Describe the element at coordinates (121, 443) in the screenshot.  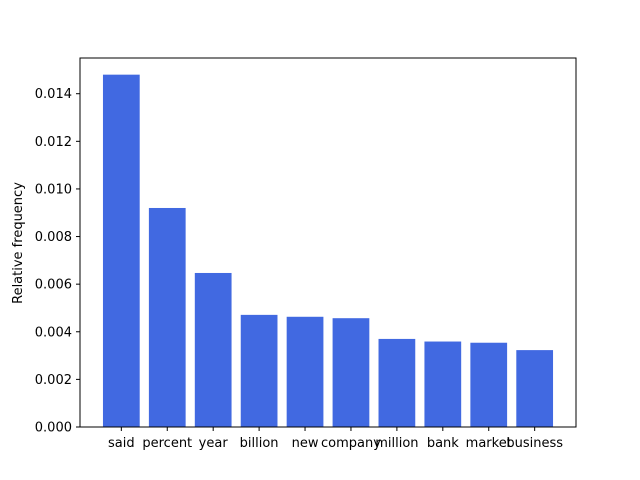
I see `x-tick-label: said` at that location.